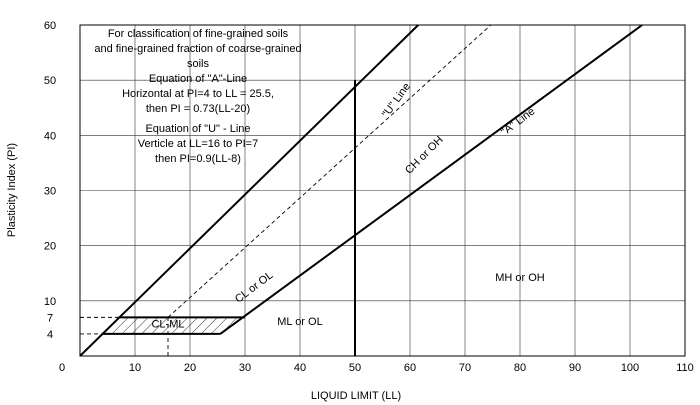 This screenshot has width=700, height=405. I want to click on note-line: For classification of fine-grained soils, so click(198, 34).